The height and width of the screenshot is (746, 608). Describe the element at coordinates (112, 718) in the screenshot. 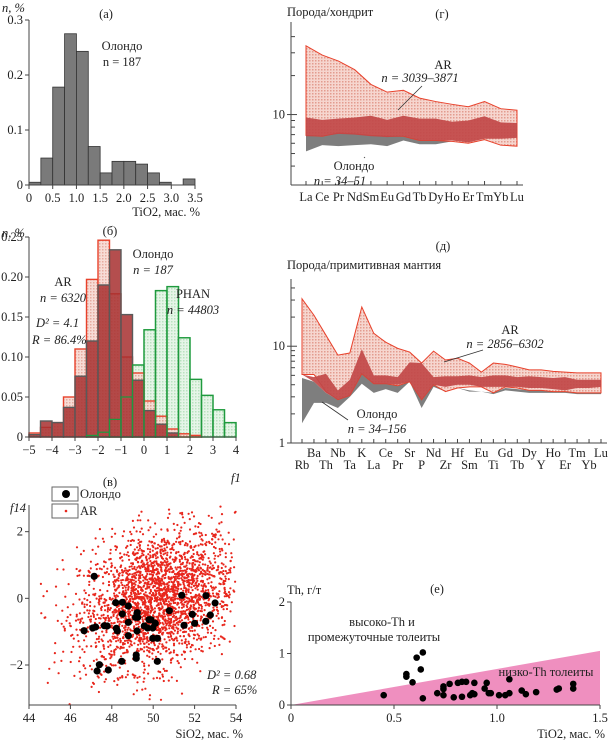

I see `x-tick-label: 48` at that location.